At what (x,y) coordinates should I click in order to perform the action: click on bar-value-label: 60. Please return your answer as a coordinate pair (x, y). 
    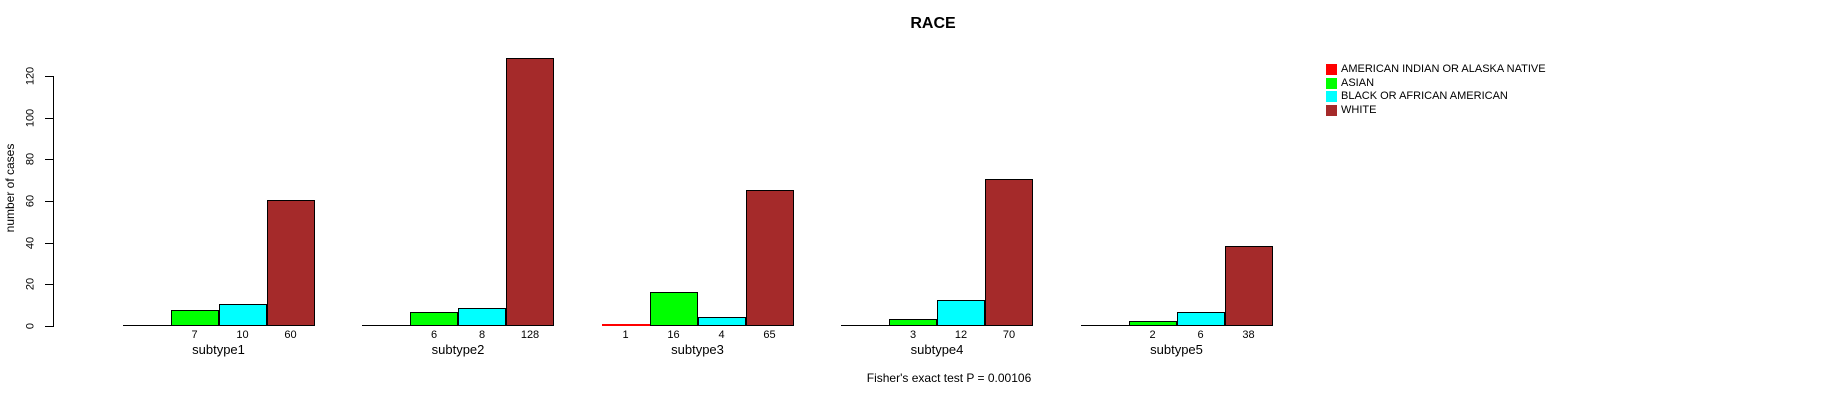
    Looking at the image, I should click on (290, 335).